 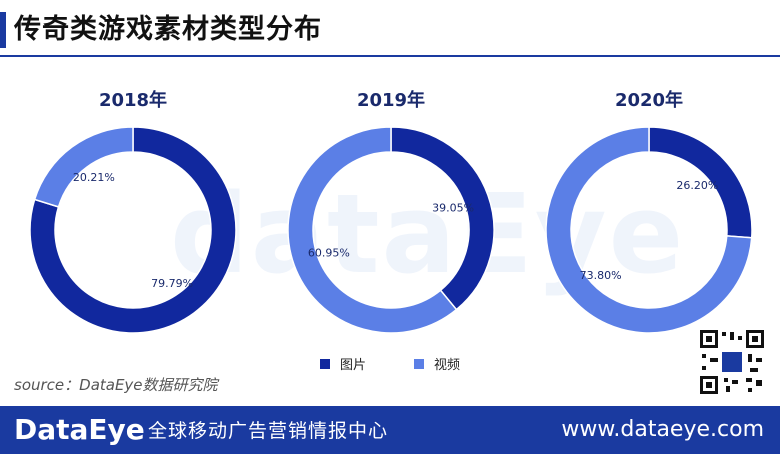 What do you see at coordinates (390, 364) in the screenshot?
I see `legend: 图片 视频` at bounding box center [390, 364].